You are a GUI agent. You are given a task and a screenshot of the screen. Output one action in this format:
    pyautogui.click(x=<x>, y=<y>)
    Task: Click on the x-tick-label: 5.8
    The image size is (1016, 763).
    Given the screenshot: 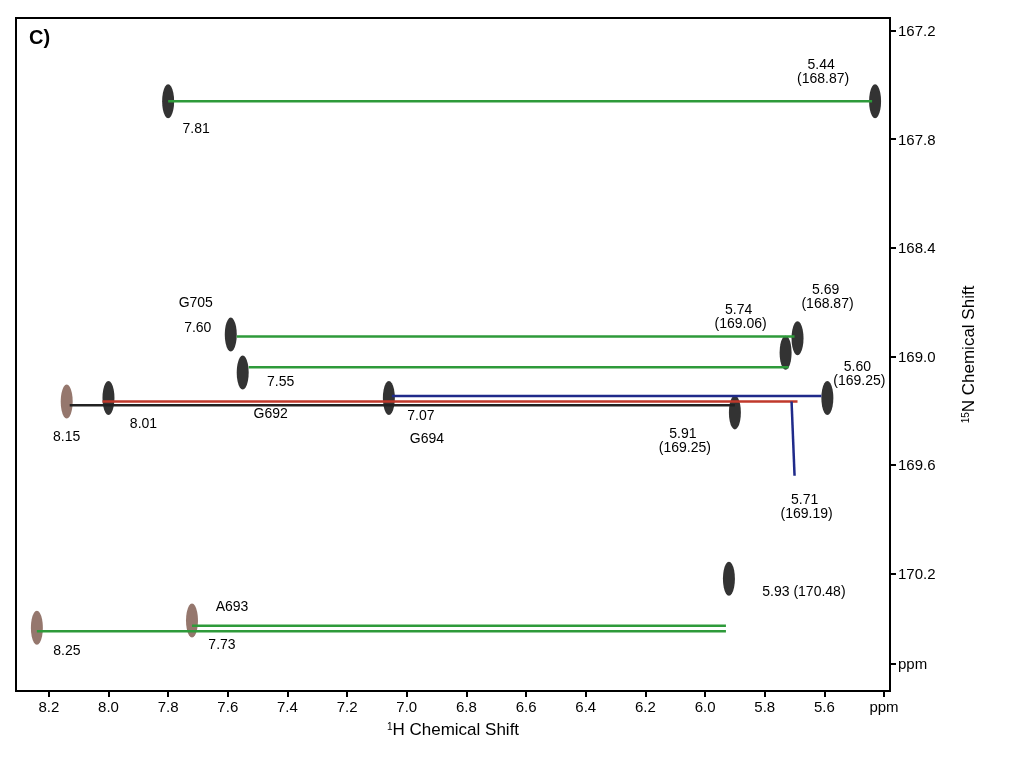 What is the action you would take?
    pyautogui.click(x=765, y=706)
    